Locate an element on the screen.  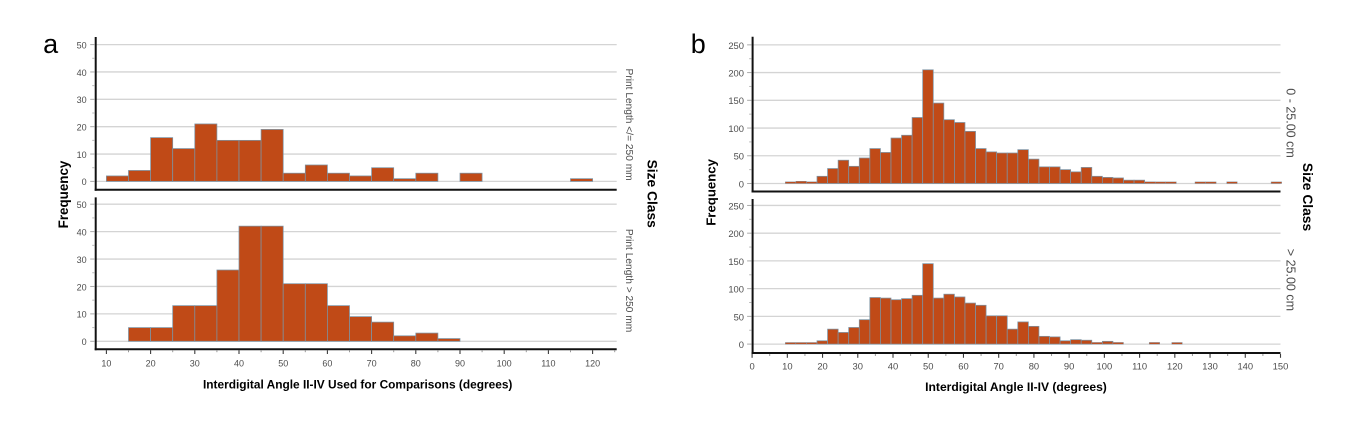
svg-text:Interdigital Angle II-IV (degr: Interdigital Angle II-IV (degrees) is located at coordinates (1016, 387).